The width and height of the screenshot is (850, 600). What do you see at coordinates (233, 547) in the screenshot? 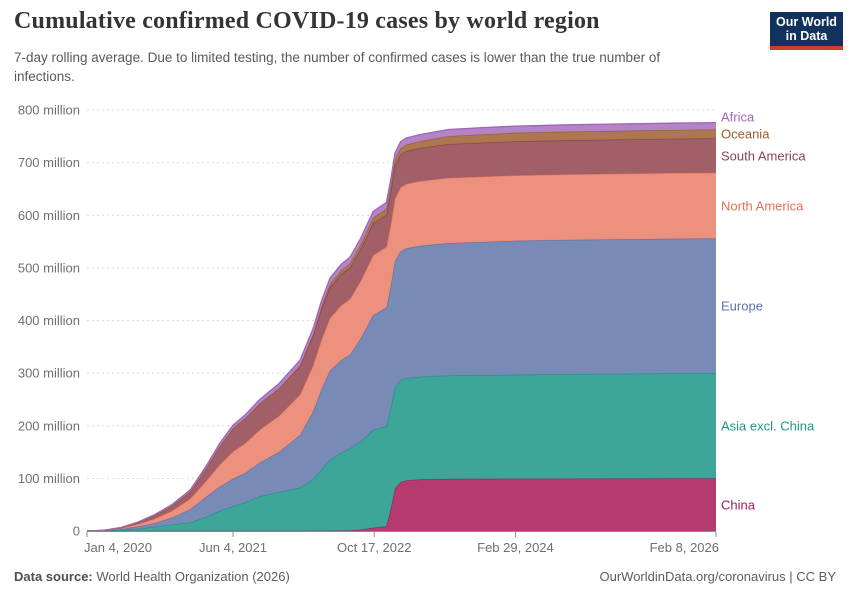
I see `x-tick-label-jun-4-2021: Jun 4, 2021` at bounding box center [233, 547].